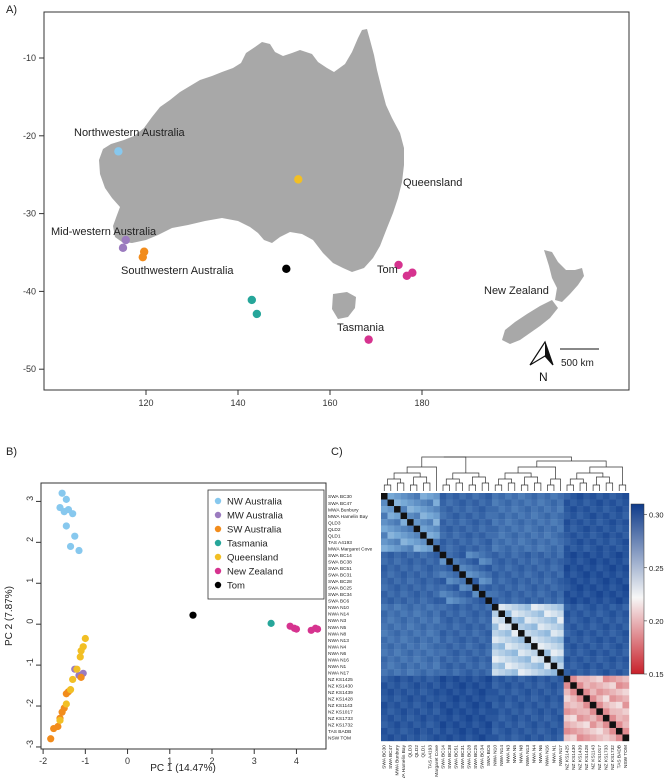 The width and height of the screenshot is (667, 778). Describe the element at coordinates (515, 754) in the screenshot. I see `heatmap-column-label: NWA N5` at that location.